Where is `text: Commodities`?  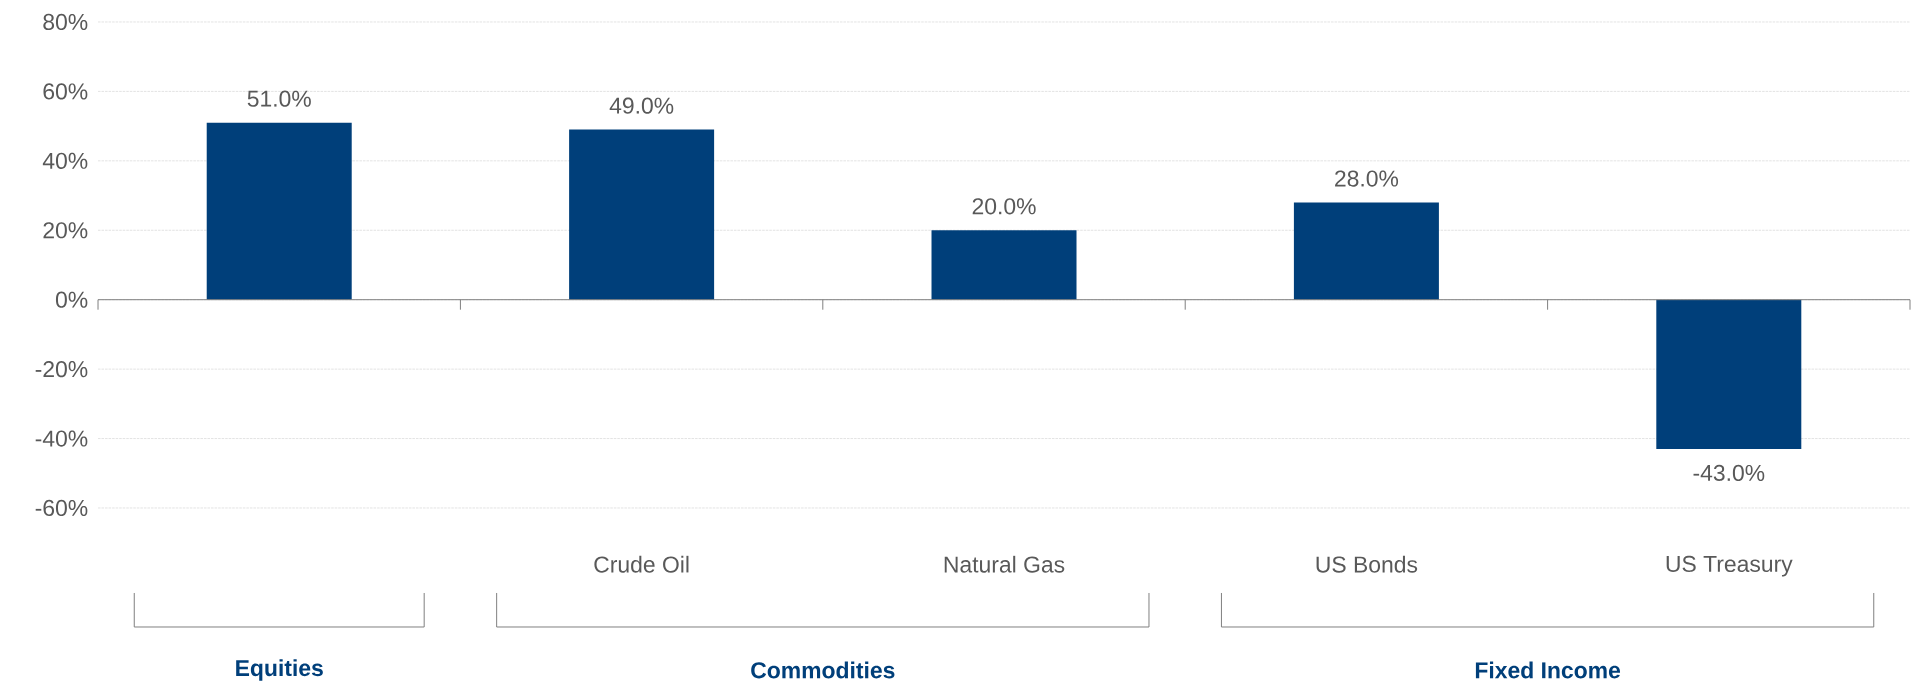
text: Commodities is located at coordinates (823, 670).